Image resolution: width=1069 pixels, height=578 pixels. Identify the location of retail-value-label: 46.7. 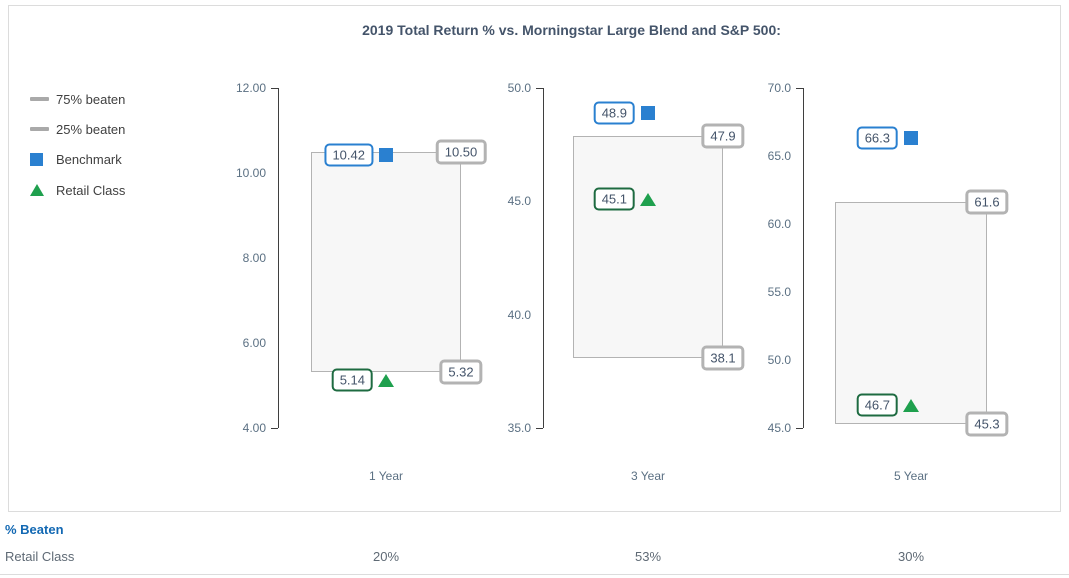
(877, 405).